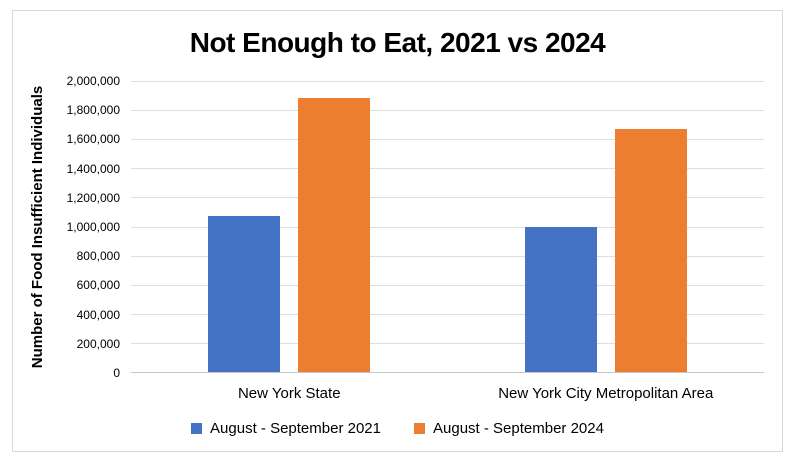 This screenshot has height=465, width=800. Describe the element at coordinates (518, 428) in the screenshot. I see `legend-label: August - September 2024` at that location.